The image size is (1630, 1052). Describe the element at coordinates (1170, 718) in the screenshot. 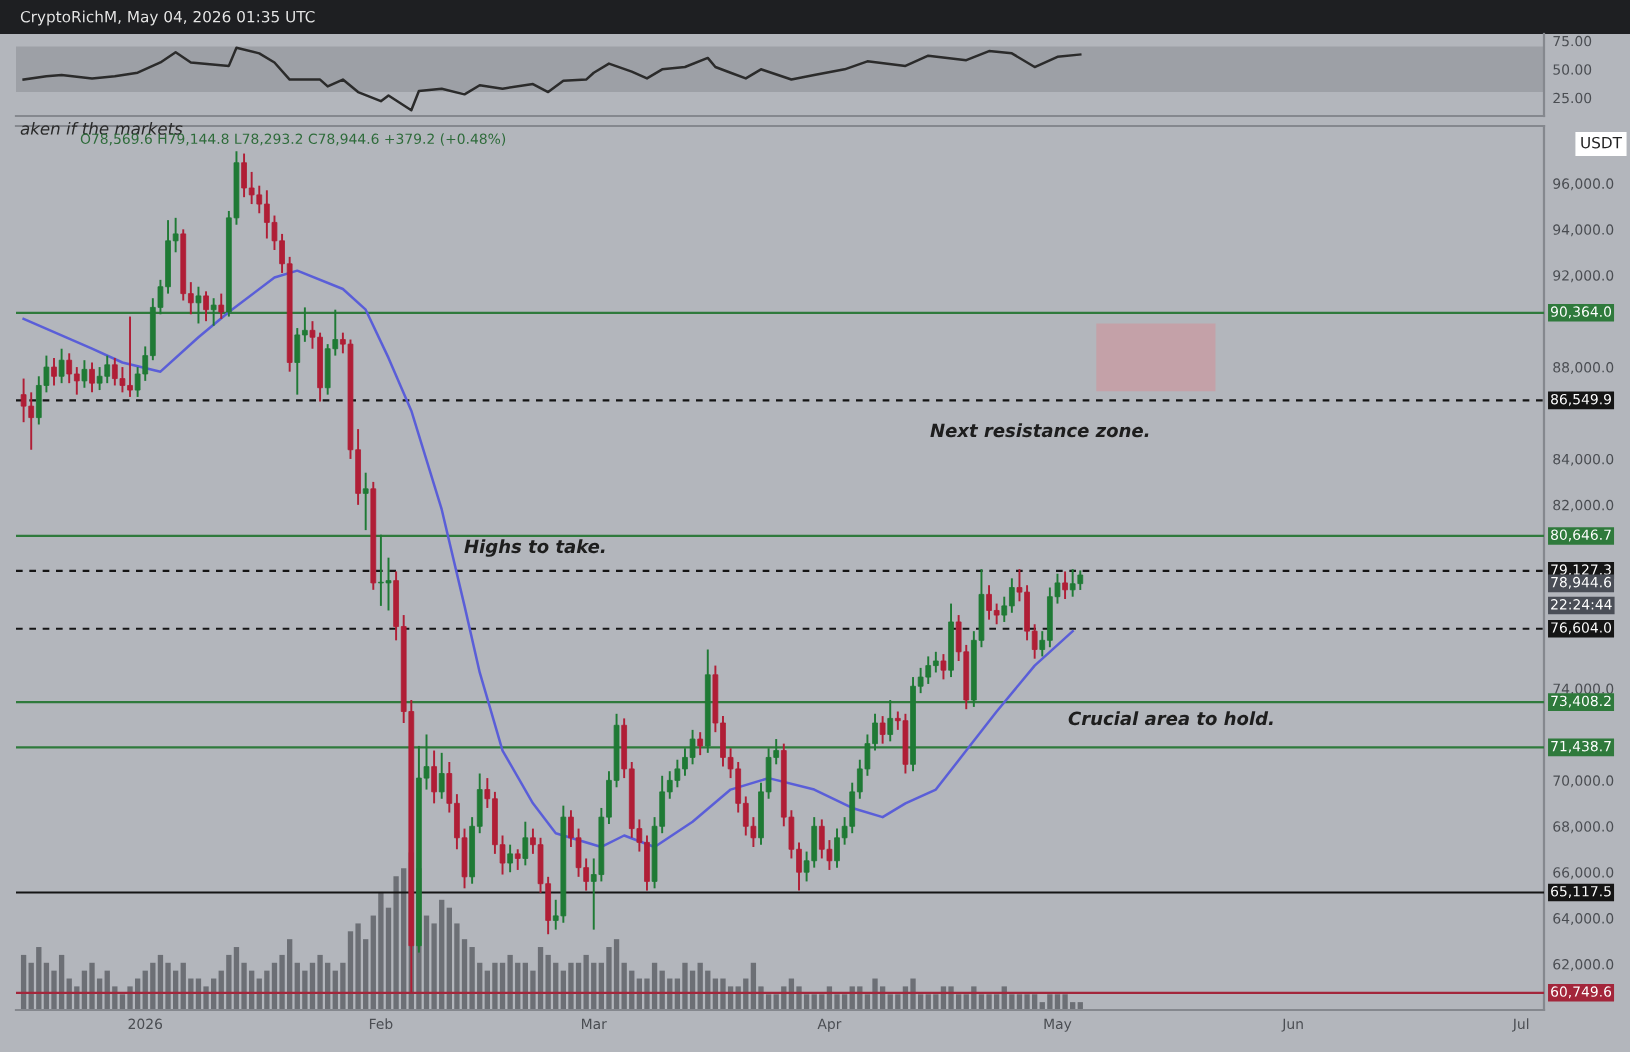

I see `annotation: Crucial area to hold.` at that location.